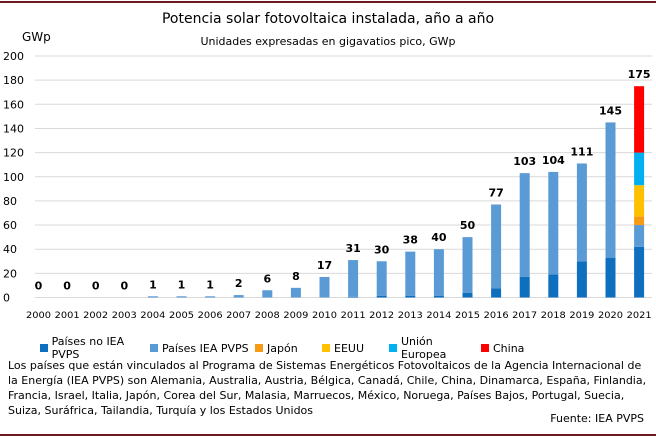  I want to click on legend-label: Países IEA PVPS, so click(205, 348).